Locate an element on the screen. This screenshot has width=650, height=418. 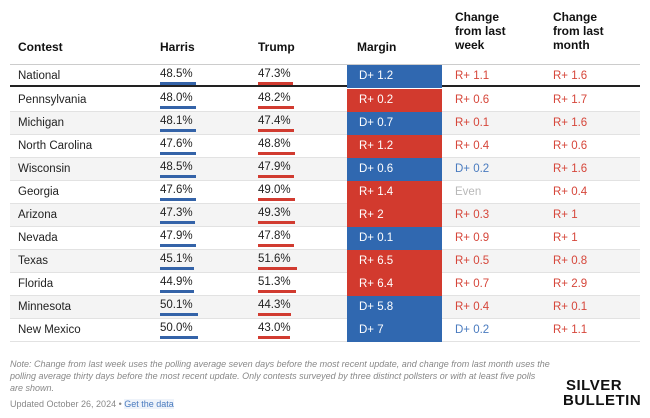
updated-line: Updated October 26, 2024 • Get the data is located at coordinates (92, 404).